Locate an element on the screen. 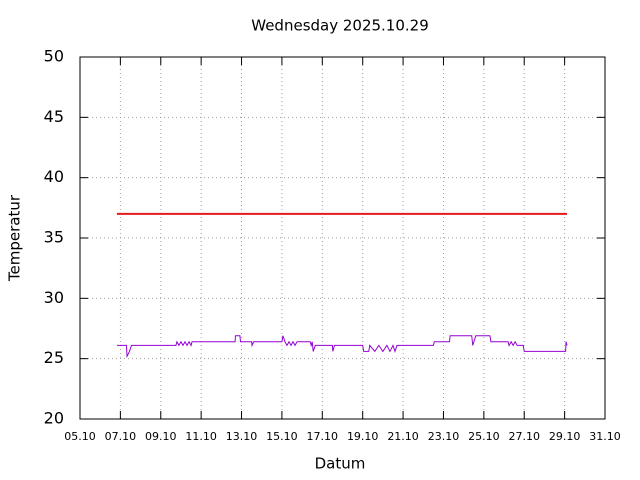 The height and width of the screenshot is (480, 640). x-tick-label: 23.10 is located at coordinates (444, 436).